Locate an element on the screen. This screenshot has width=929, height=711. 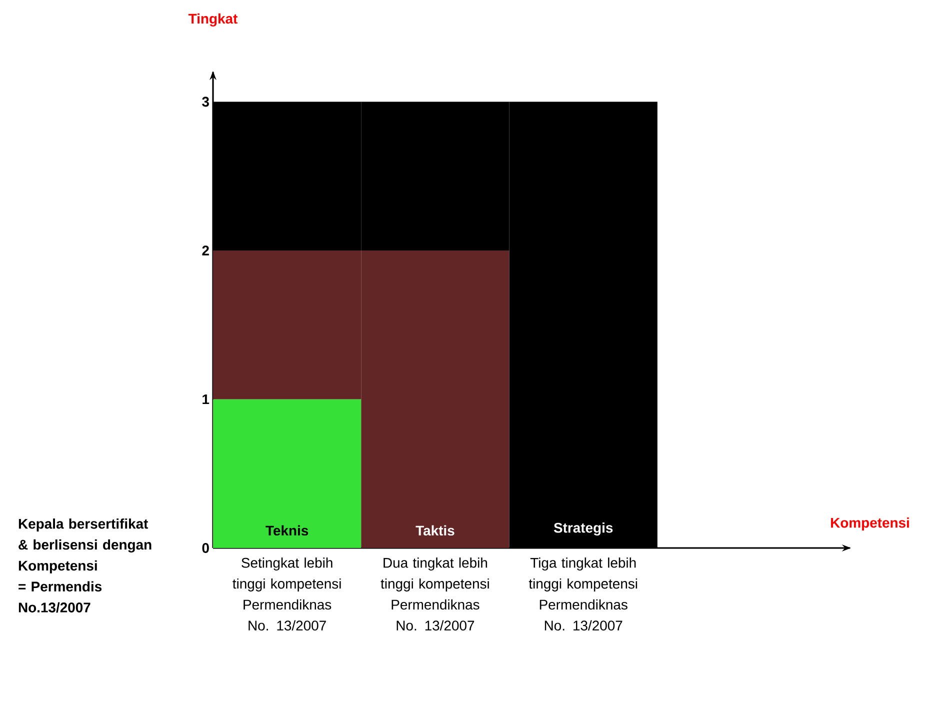
y-tick-label: 2 is located at coordinates (205, 251).